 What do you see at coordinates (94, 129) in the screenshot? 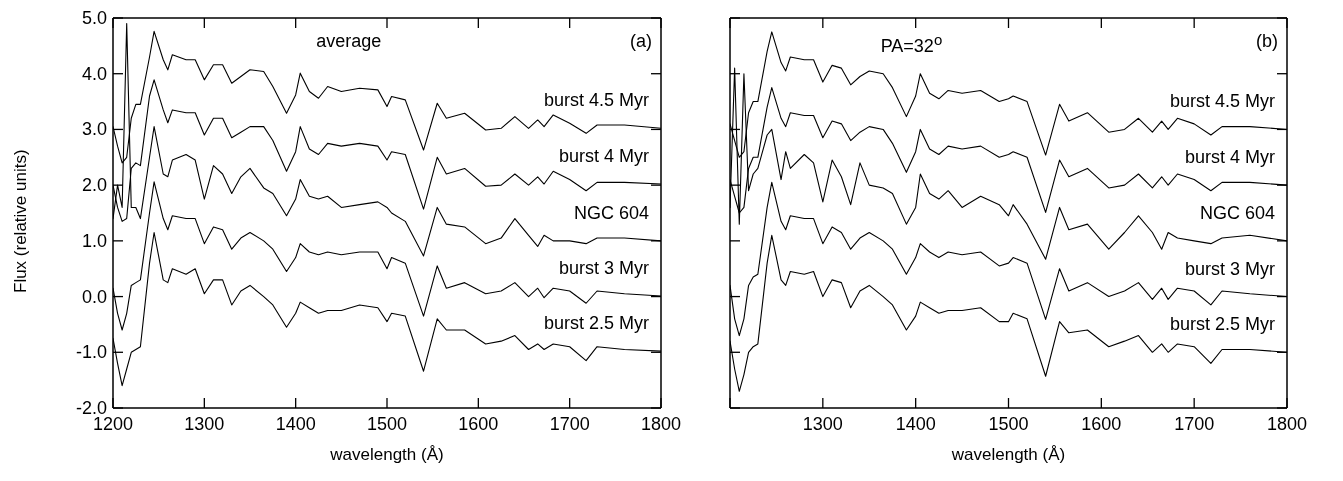
I see `y-tick-label: 3.0` at bounding box center [94, 129].